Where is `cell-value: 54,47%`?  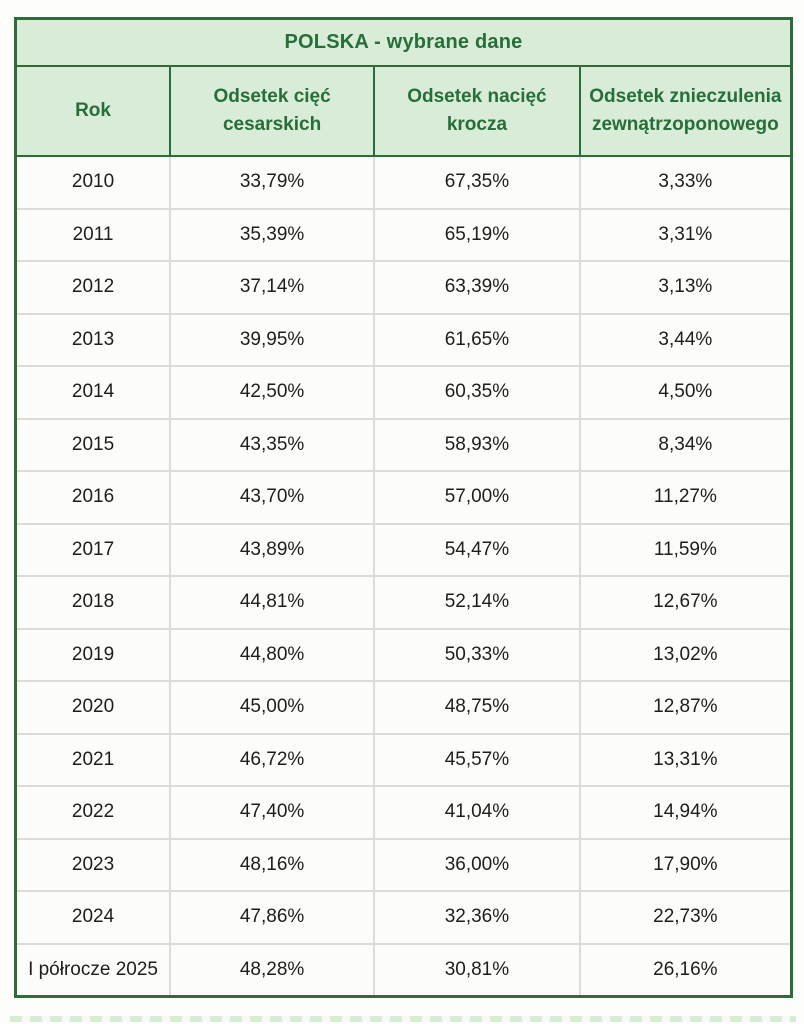
cell-value: 54,47% is located at coordinates (476, 549).